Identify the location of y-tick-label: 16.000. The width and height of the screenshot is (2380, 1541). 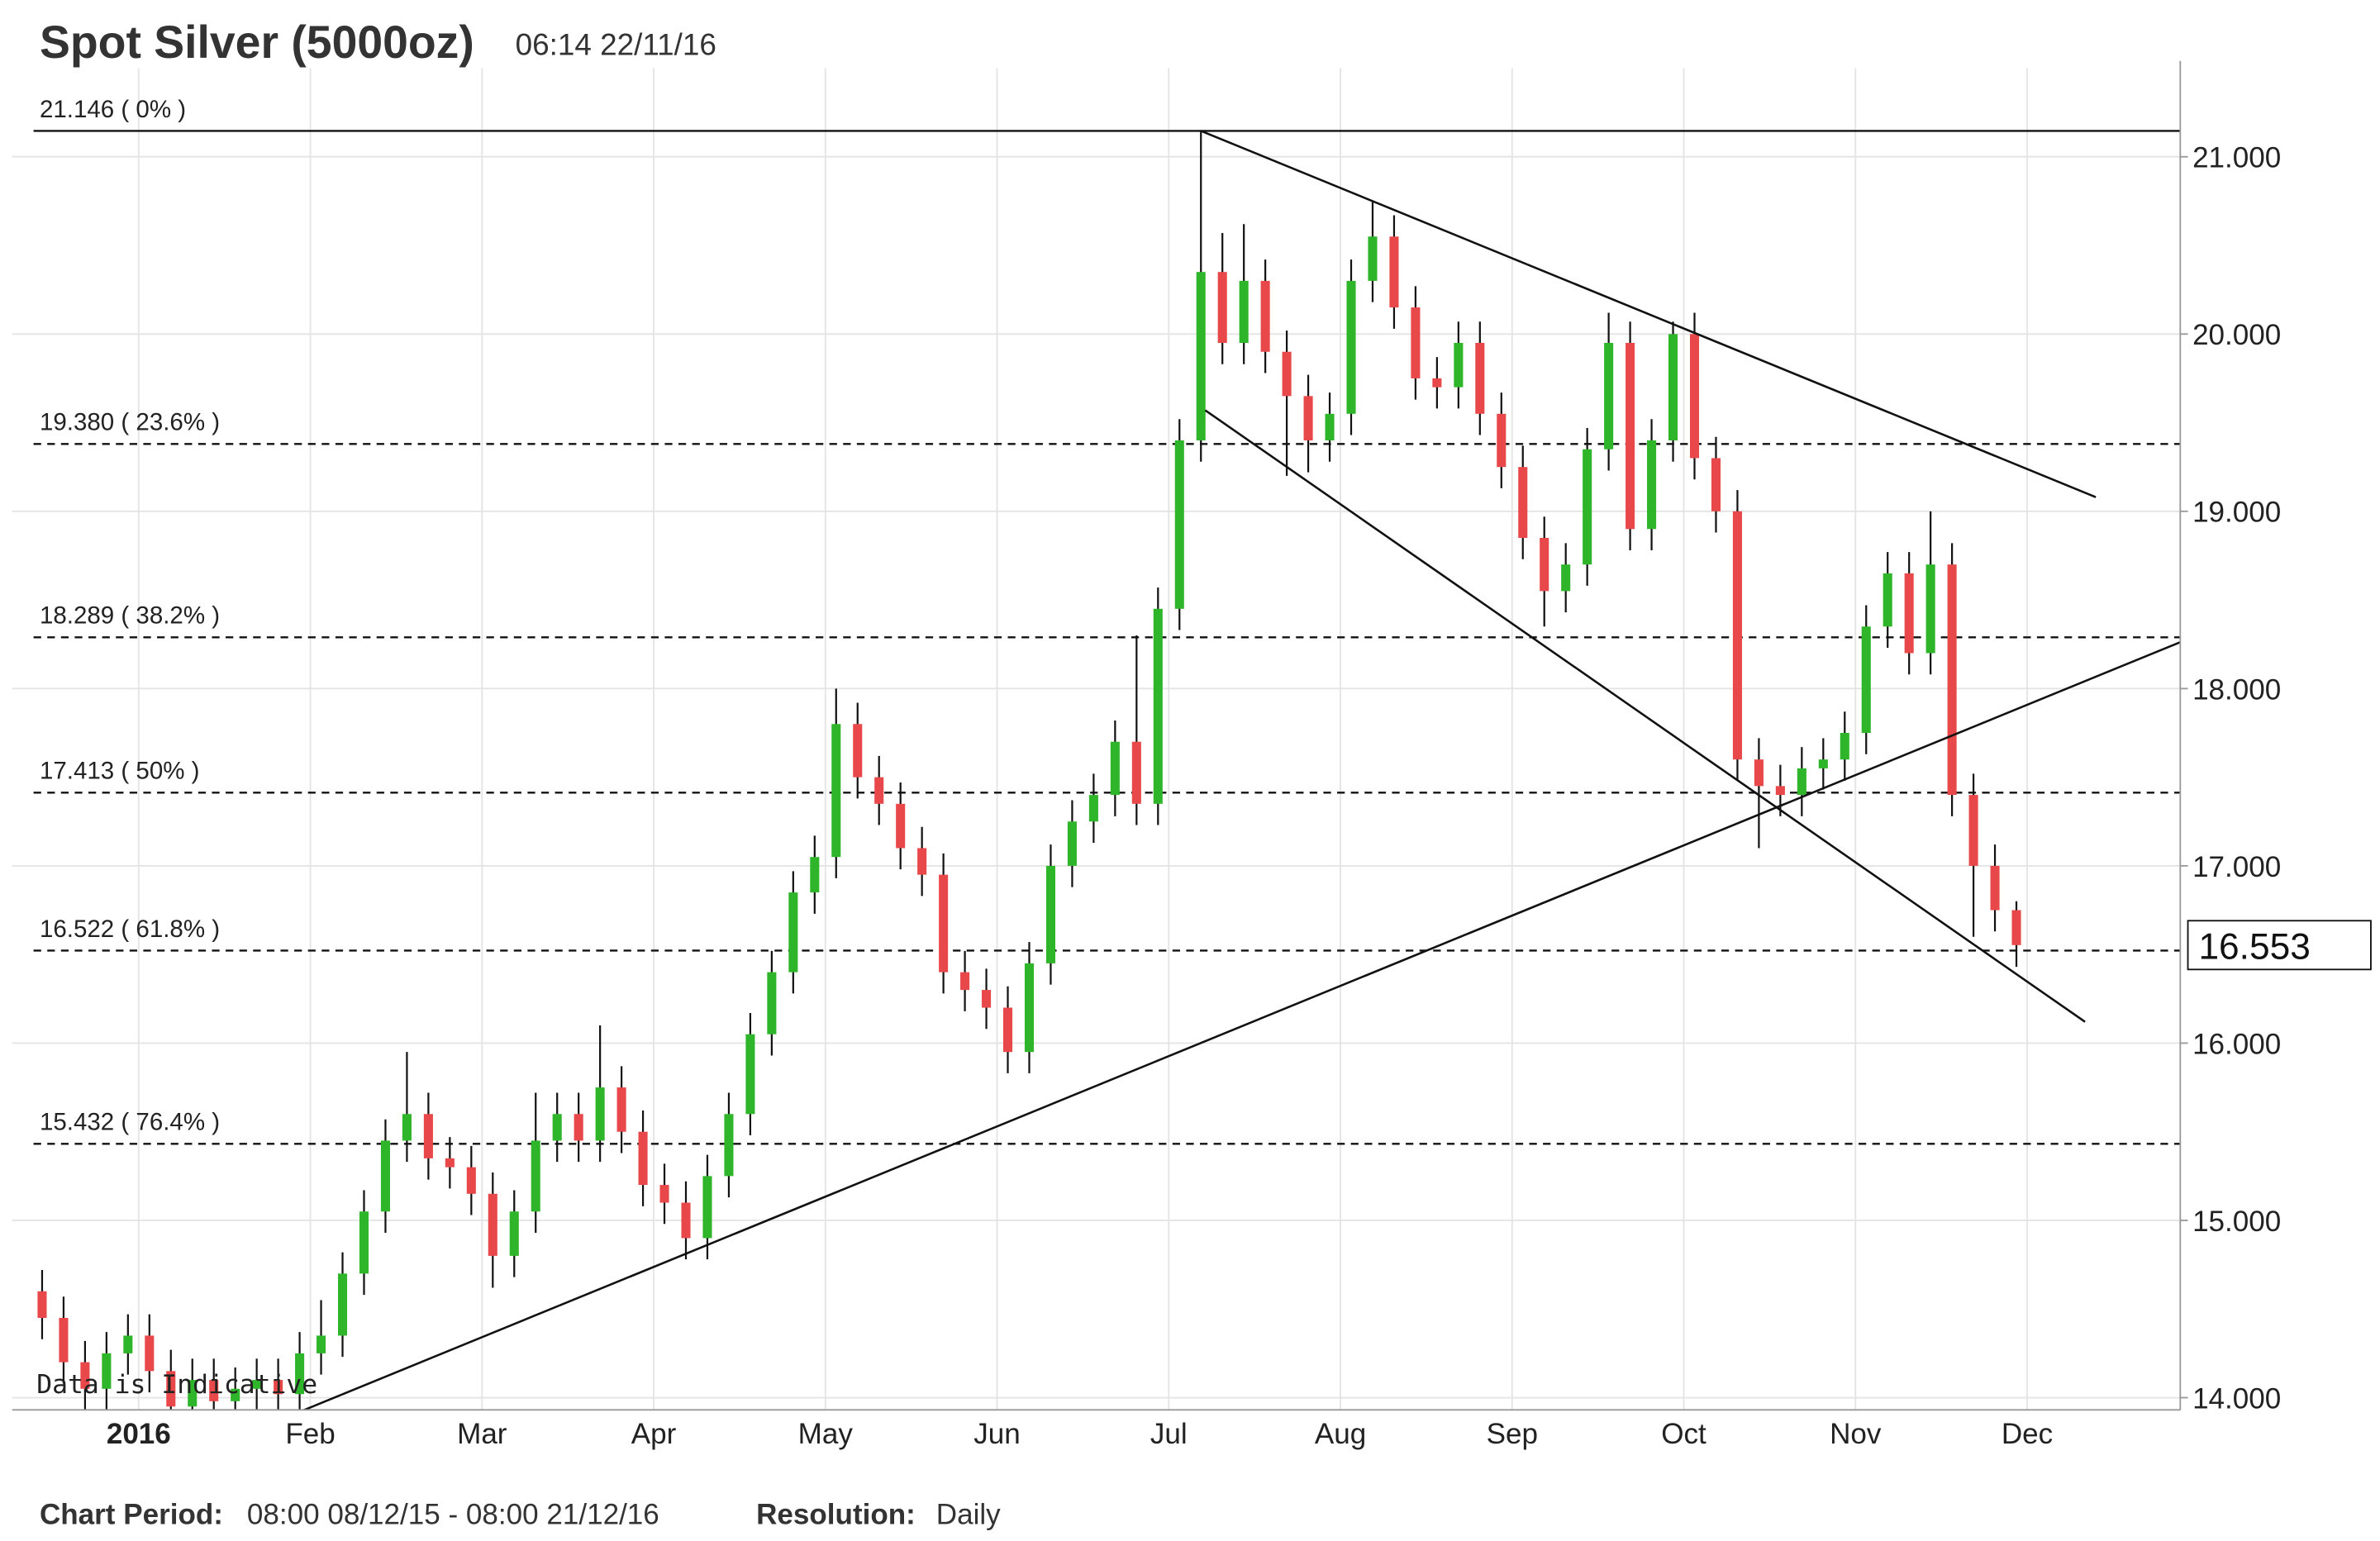
(2236, 1044).